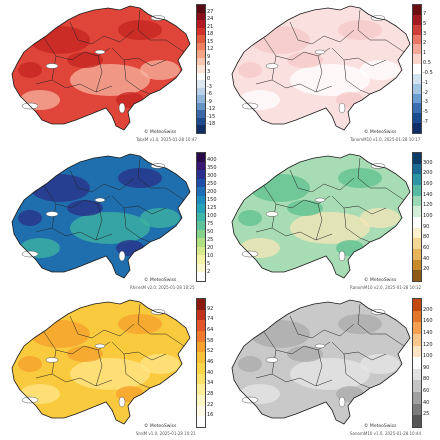  Describe the element at coordinates (386, 287) in the screenshot. I see `map-caption: RanomM10 v2.0, 2025-01-28 10:32` at that location.